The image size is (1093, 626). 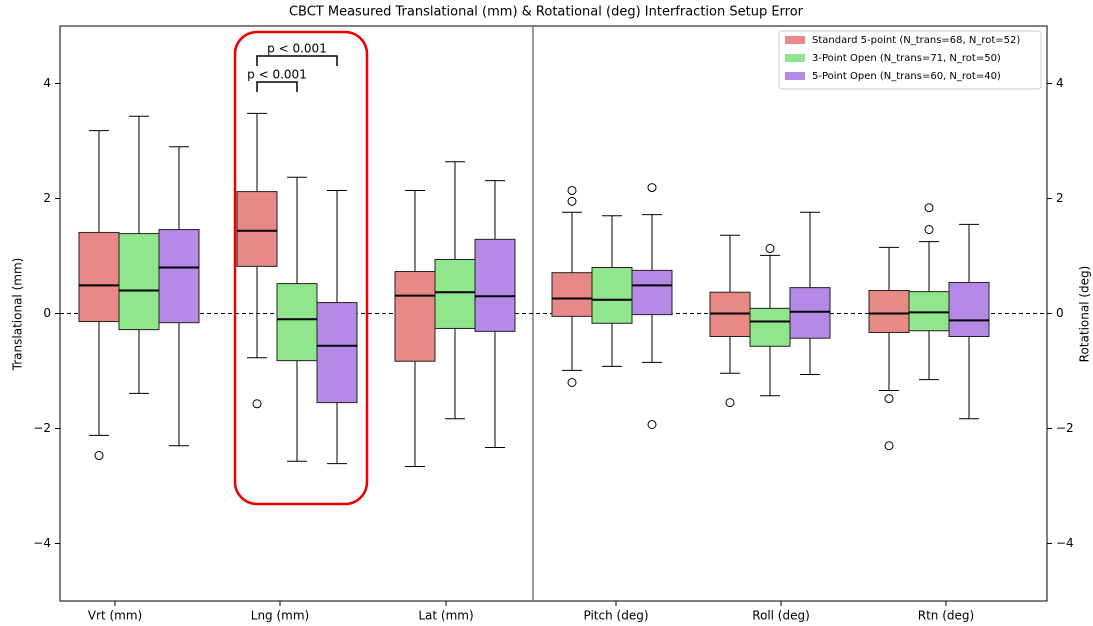 I want to click on y2-axis-label: Rotational (deg), so click(x=1085, y=314).